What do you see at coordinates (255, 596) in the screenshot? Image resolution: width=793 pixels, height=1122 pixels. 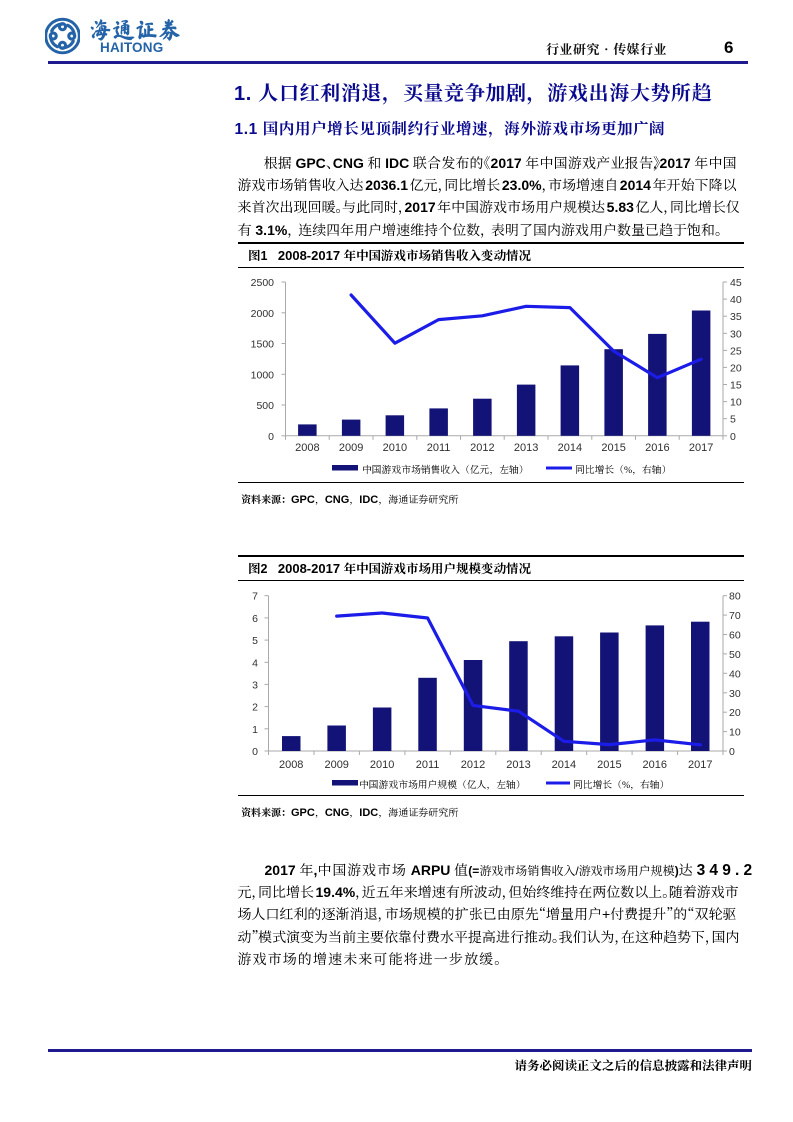 I see `svg-text: 7` at bounding box center [255, 596].